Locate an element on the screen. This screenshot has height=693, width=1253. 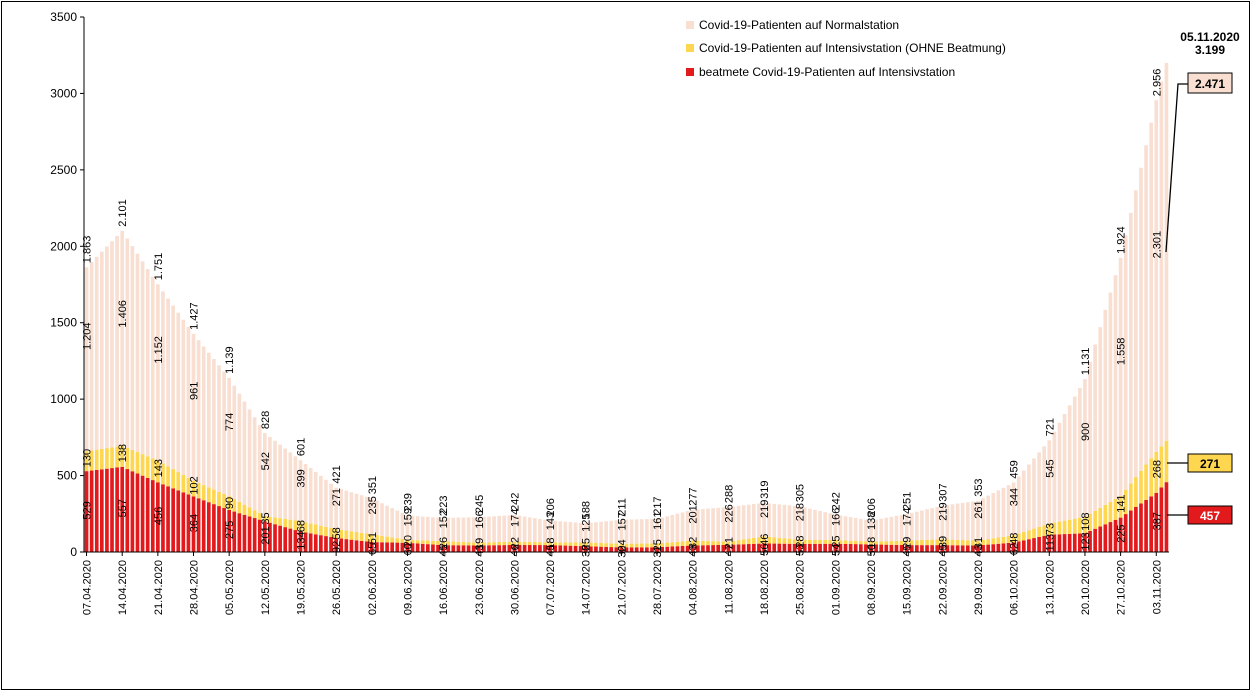
data-label-ventilated: 31 is located at coordinates (658, 551).